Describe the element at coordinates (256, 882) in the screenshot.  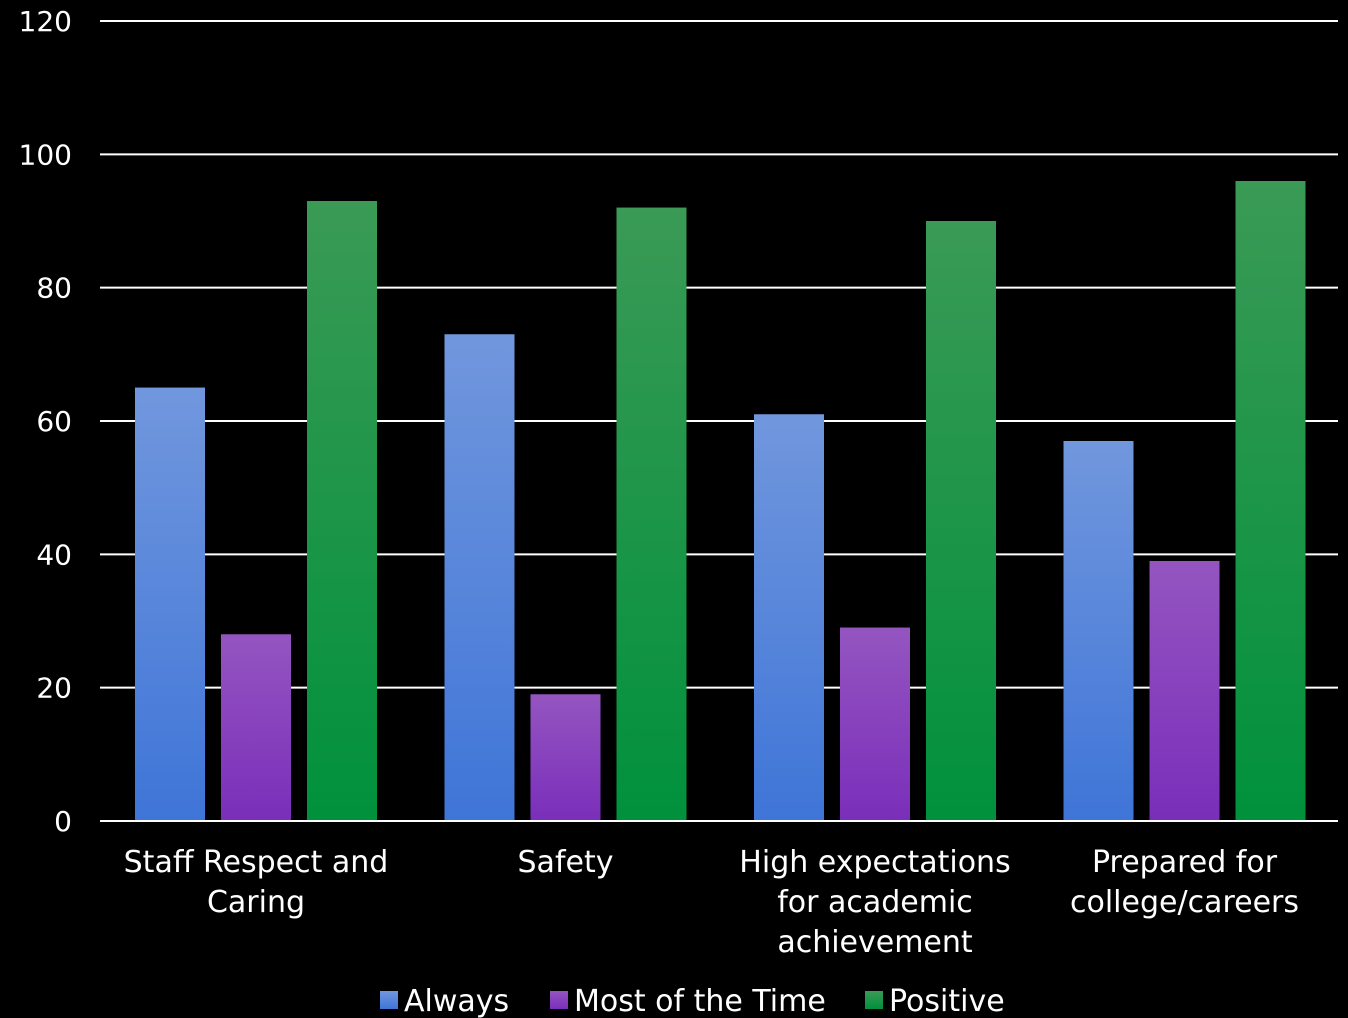
I see `x-category-label: Staff Respect and Caring` at that location.